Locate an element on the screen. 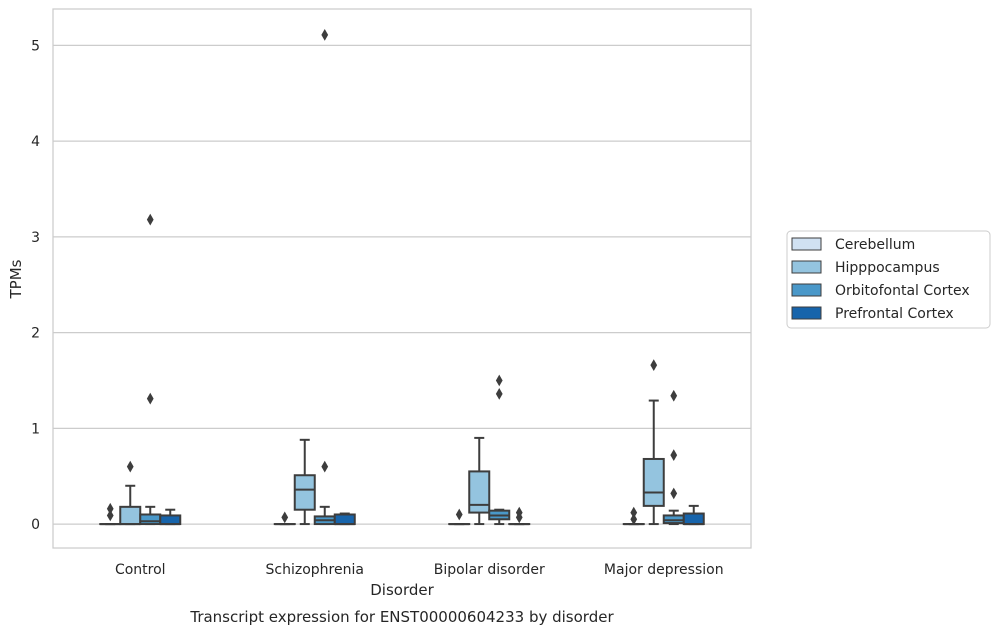 The height and width of the screenshot is (634, 999). y-tick-label: 4 is located at coordinates (35, 142).